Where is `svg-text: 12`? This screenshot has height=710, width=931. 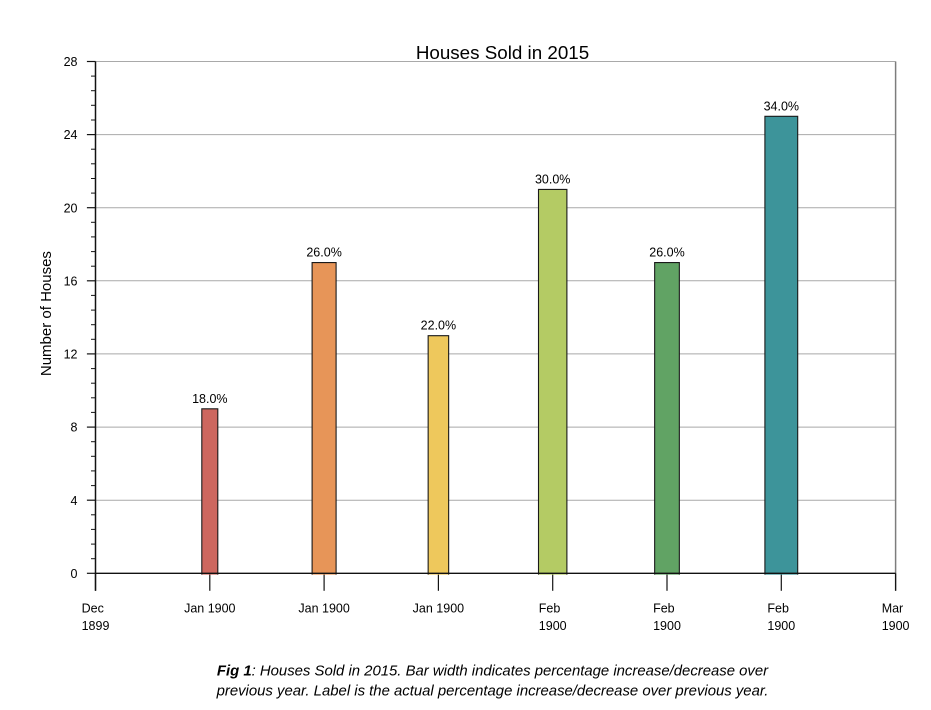 svg-text: 12 is located at coordinates (71, 355).